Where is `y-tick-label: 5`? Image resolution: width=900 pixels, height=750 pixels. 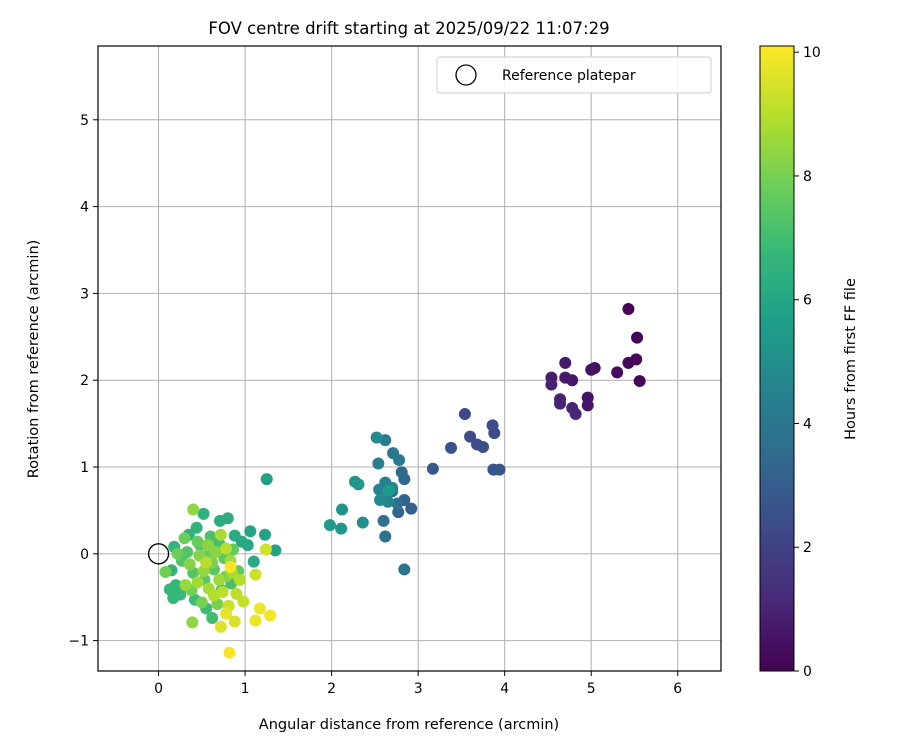 y-tick-label: 5 is located at coordinates (84, 121).